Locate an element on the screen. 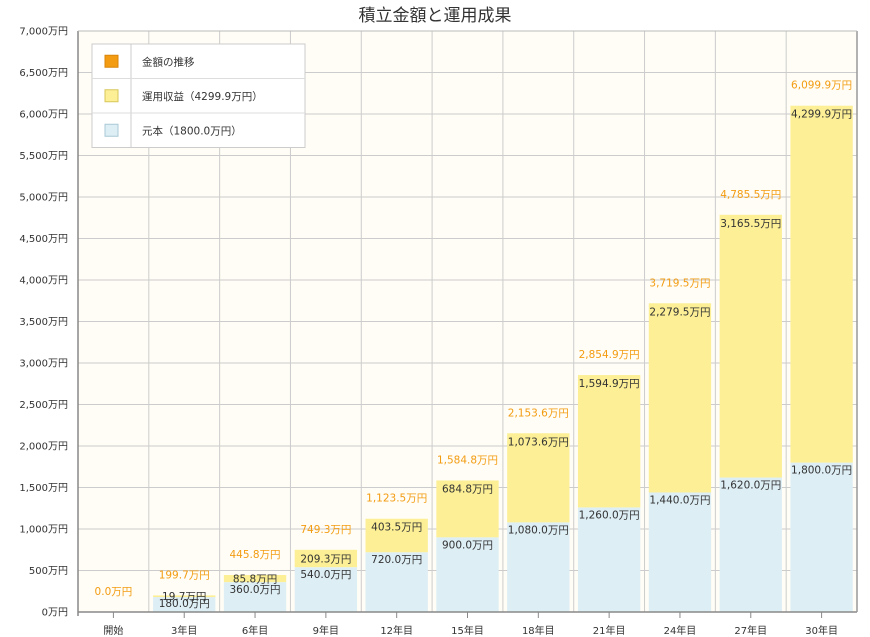  total-value-label: 749.3万円 is located at coordinates (325, 530).